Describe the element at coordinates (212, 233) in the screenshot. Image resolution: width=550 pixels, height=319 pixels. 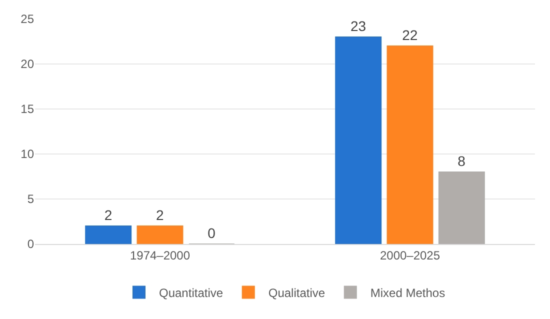
I see `data-label: 0` at that location.